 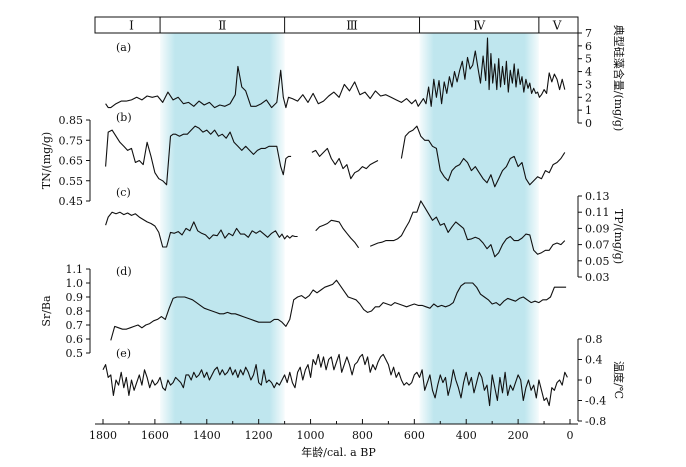 What do you see at coordinates (75, 311) in the screenshot?
I see `y-tick-label-d: 0.8` at bounding box center [75, 311].